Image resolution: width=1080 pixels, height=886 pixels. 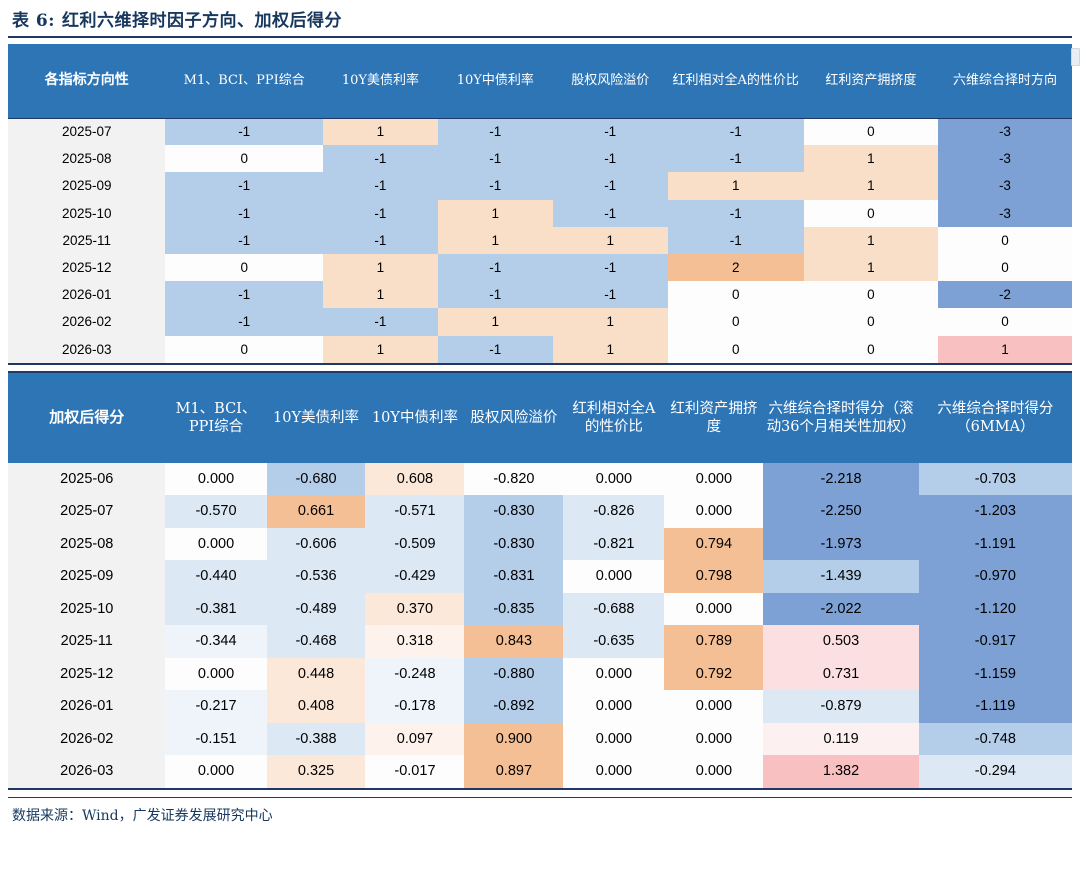 I want to click on data-cell: 0.897, so click(x=514, y=772).